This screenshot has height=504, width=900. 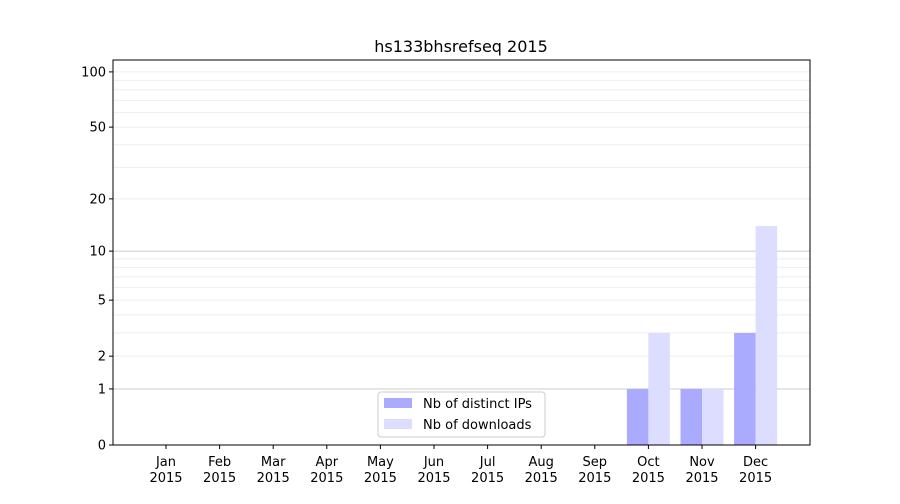 What do you see at coordinates (755, 462) in the screenshot?
I see `x-tick-label: Dec` at bounding box center [755, 462].